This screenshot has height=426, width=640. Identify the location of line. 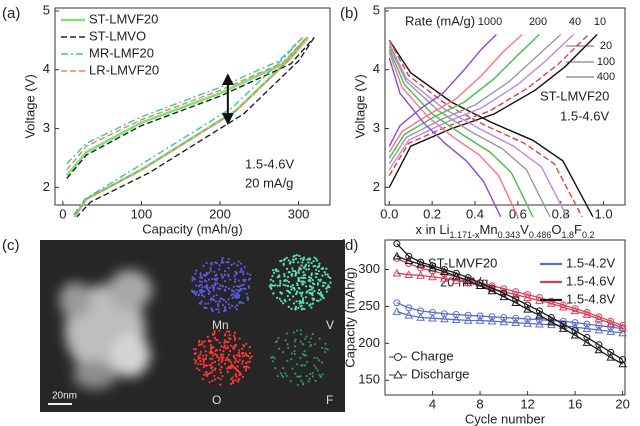
(445, 126).